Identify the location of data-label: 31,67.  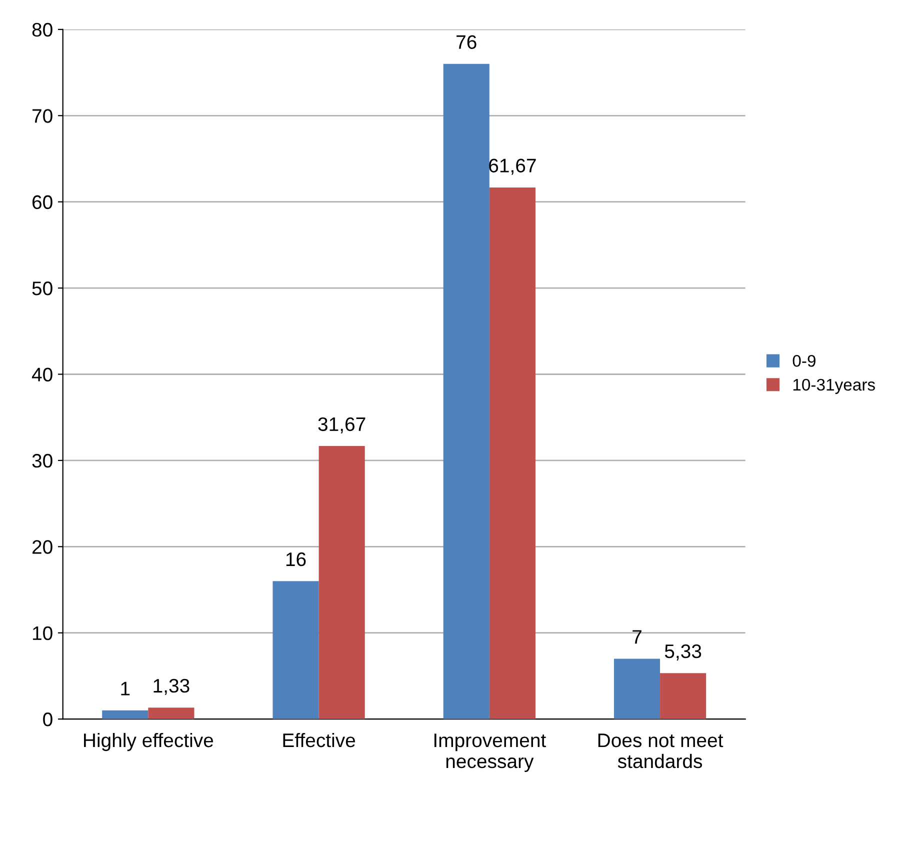
(342, 425).